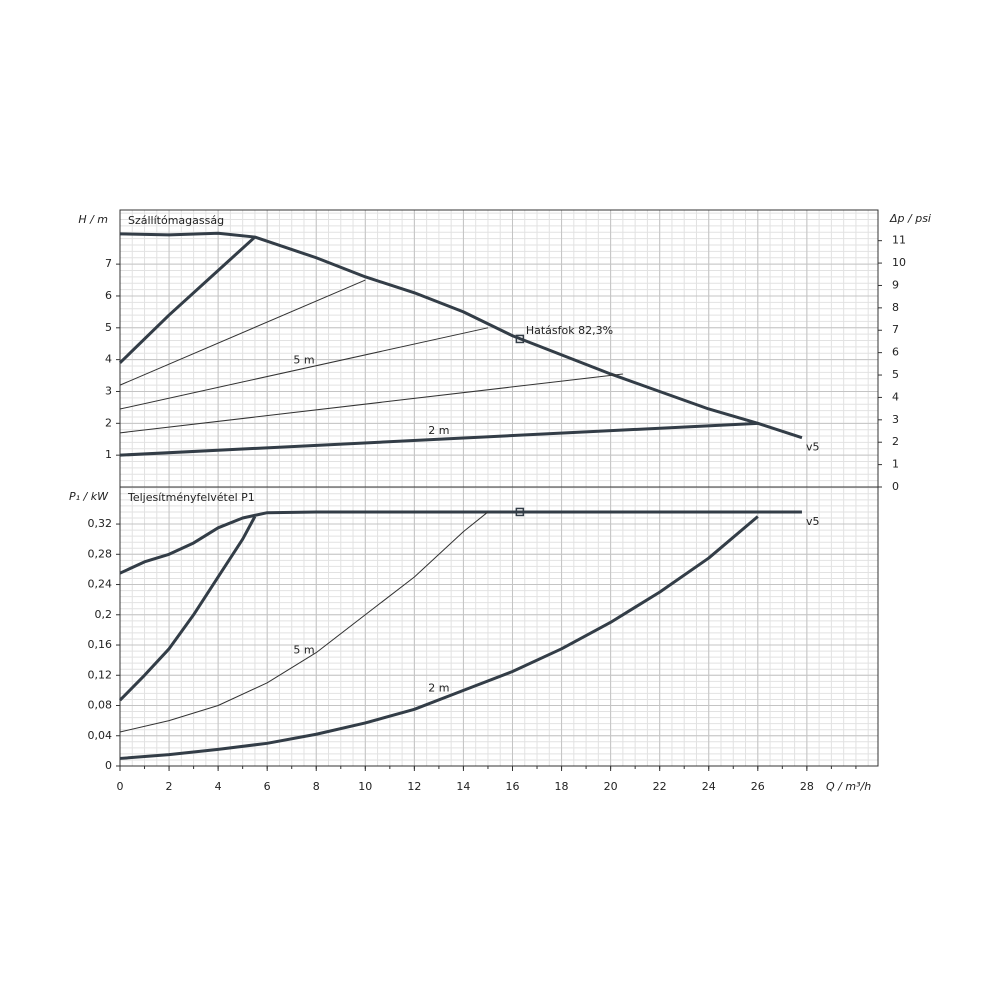 Image resolution: width=1000 pixels, height=1000 pixels. I want to click on x-tick-label: 14, so click(463, 786).